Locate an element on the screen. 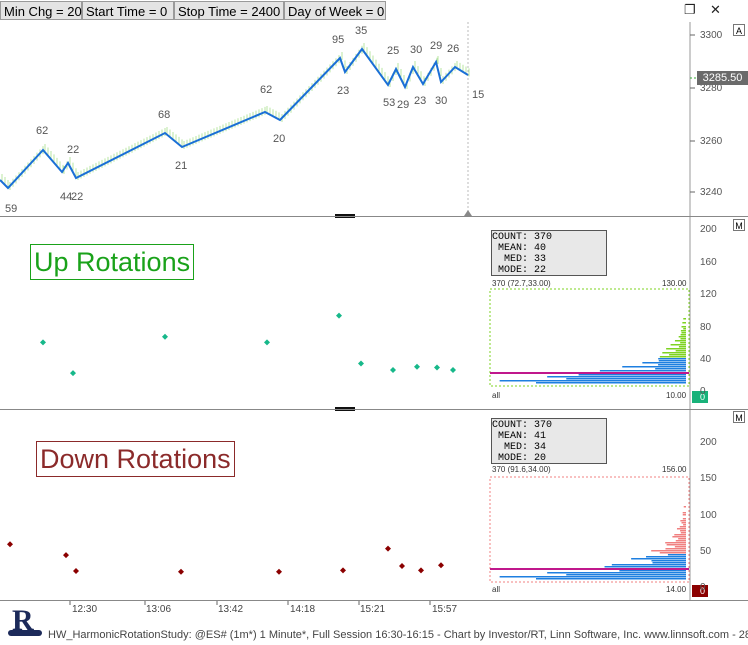 This screenshot has width=748, height=645. price-tick-label: 3260 is located at coordinates (711, 141).